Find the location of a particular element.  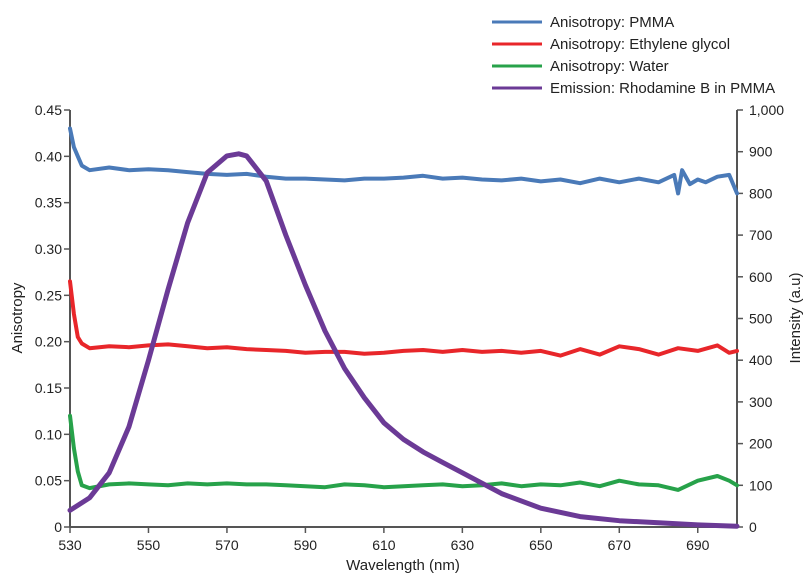

y-left-tick-label: 0.25 is located at coordinates (48, 295).